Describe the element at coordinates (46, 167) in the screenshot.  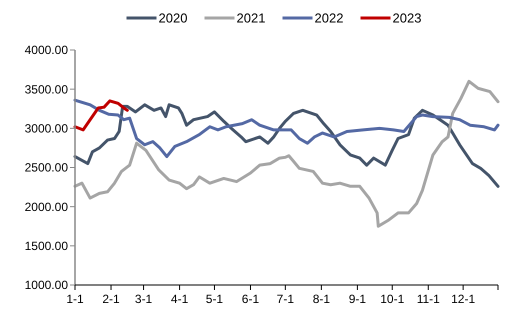
I see `y-tick-label: 2500.00` at that location.